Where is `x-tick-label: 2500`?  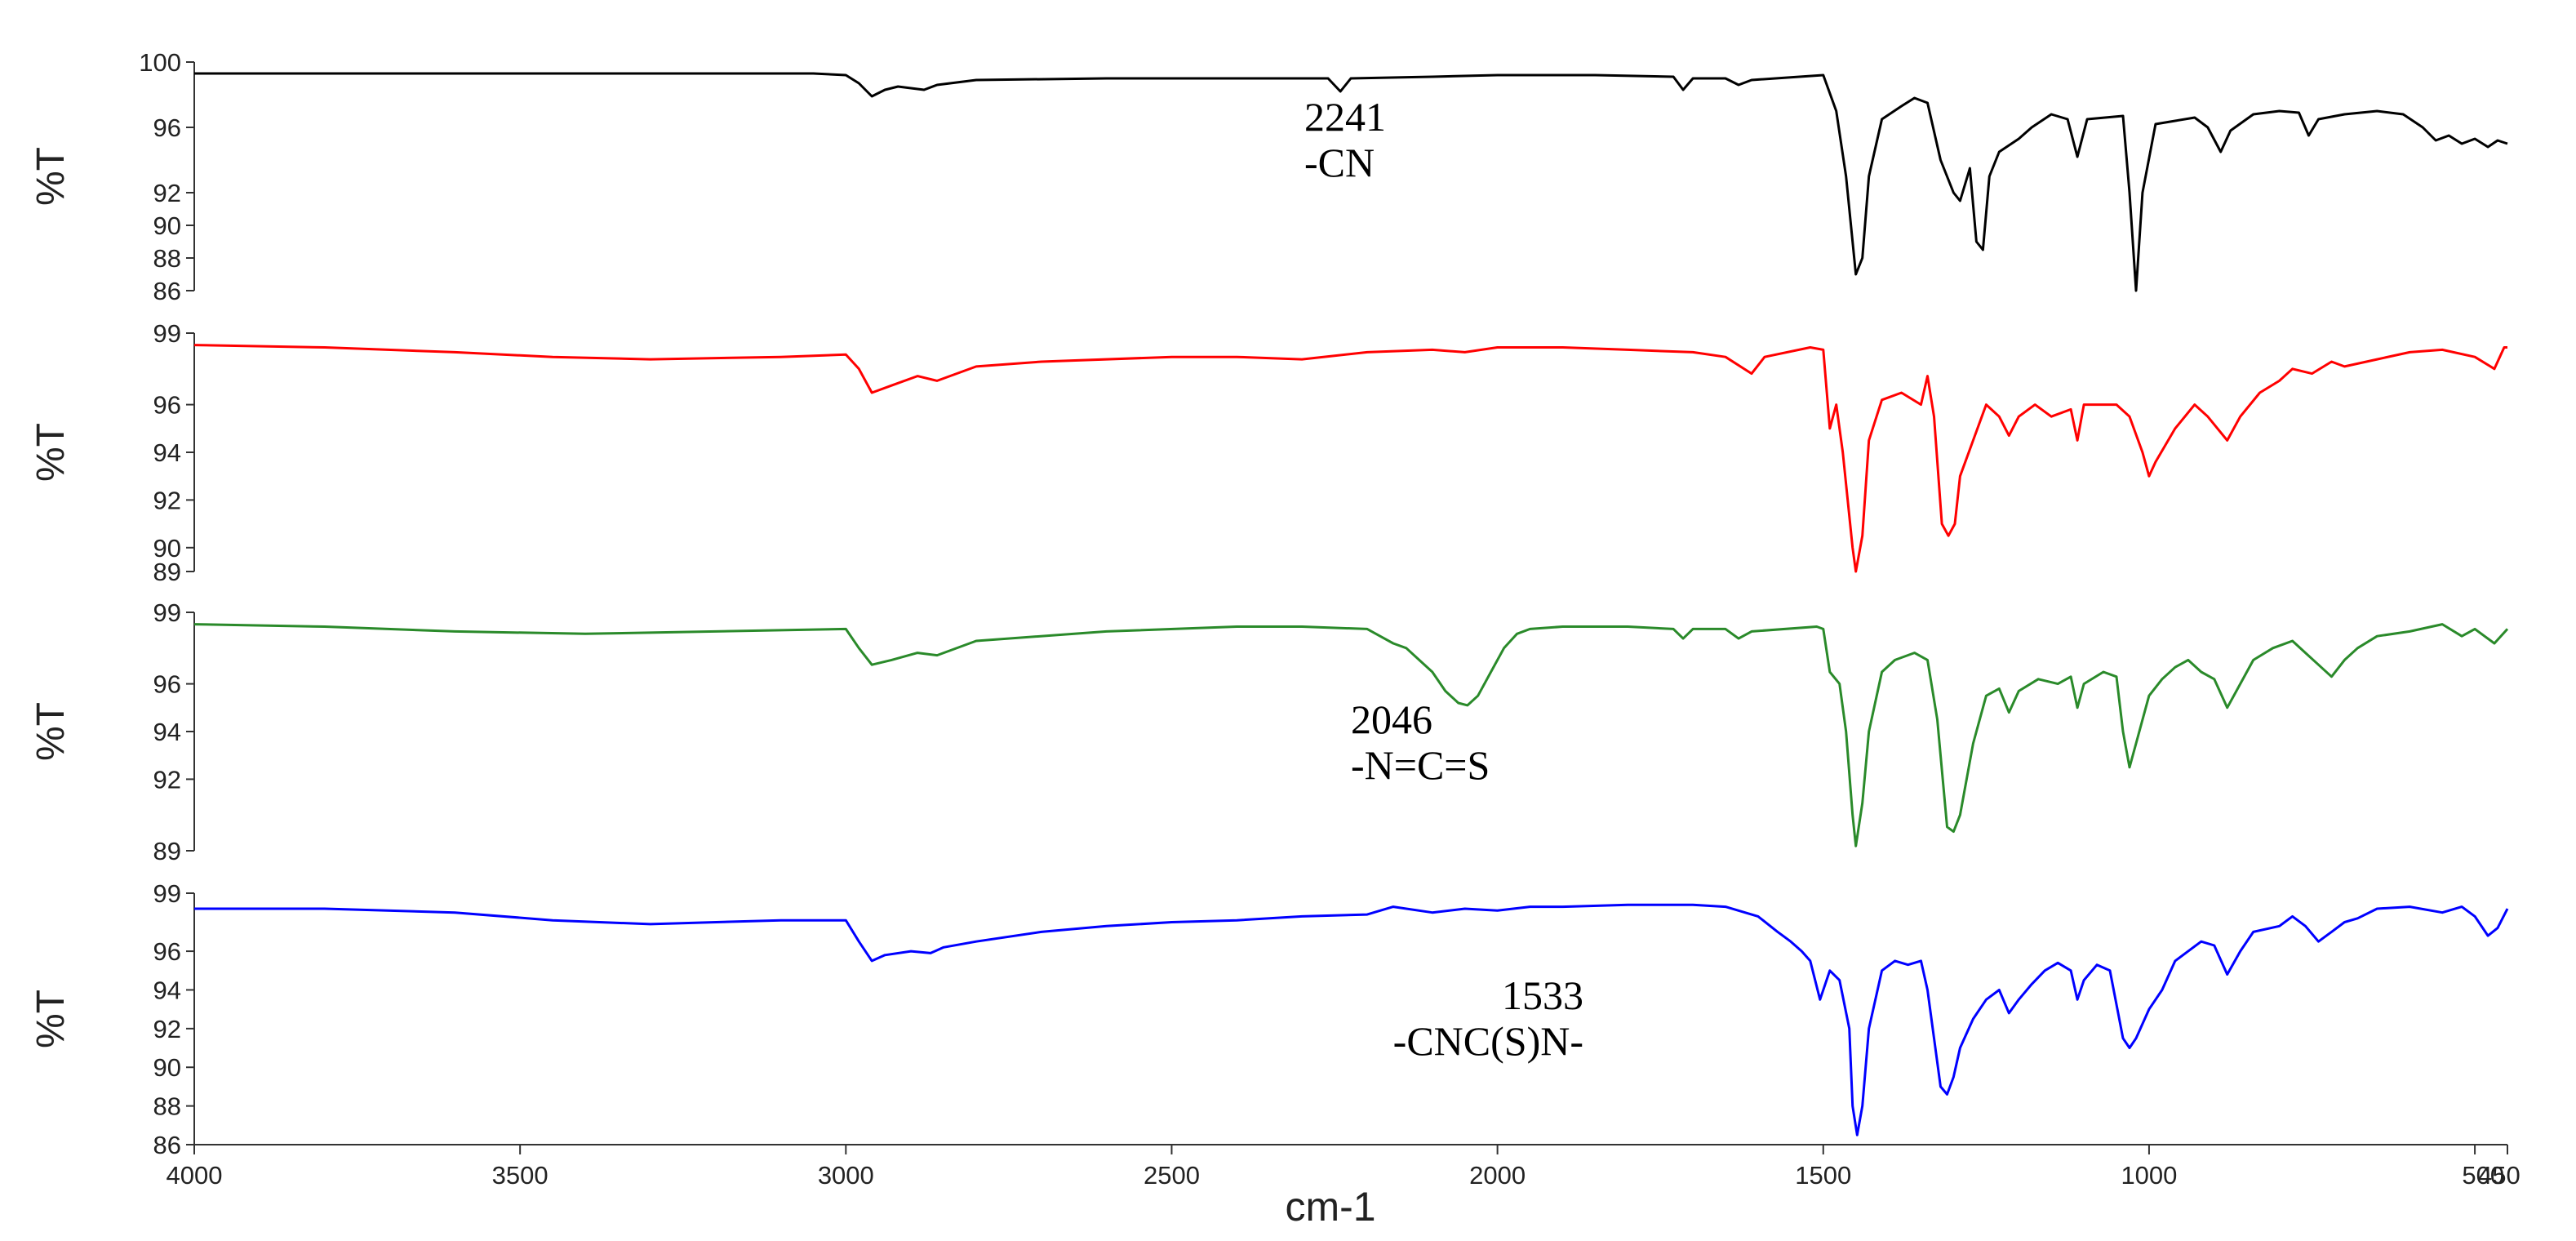
x-tick-label: 2500 is located at coordinates (1172, 1175).